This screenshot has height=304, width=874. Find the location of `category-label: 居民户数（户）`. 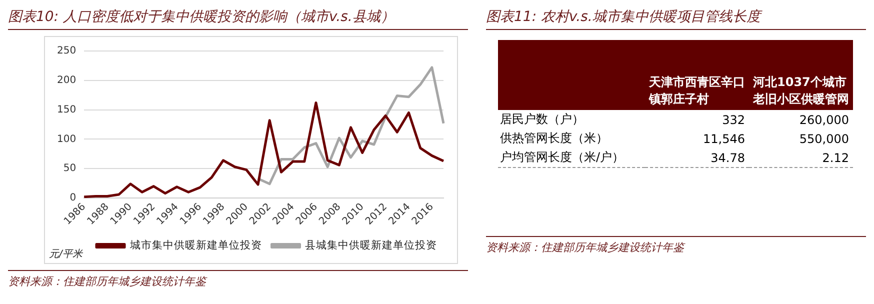

category-label: 居民户数（户） is located at coordinates (542, 119).